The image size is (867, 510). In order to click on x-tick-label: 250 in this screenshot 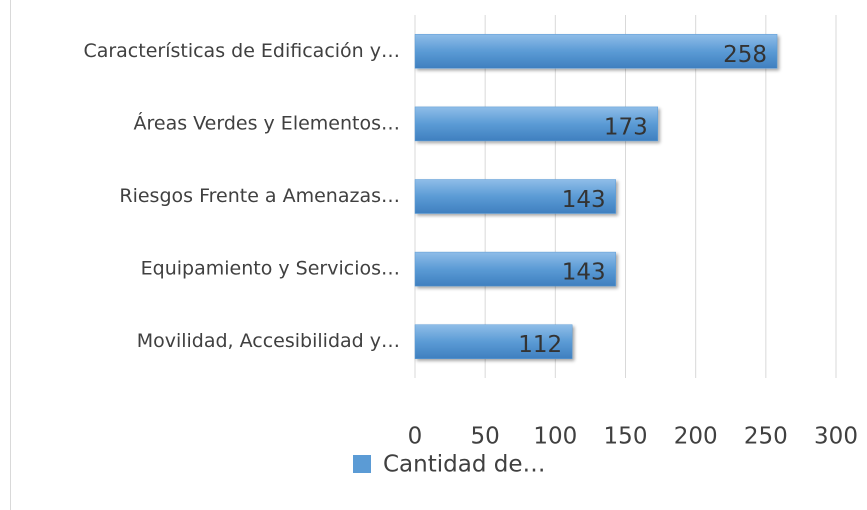, I will do `click(766, 437)`.